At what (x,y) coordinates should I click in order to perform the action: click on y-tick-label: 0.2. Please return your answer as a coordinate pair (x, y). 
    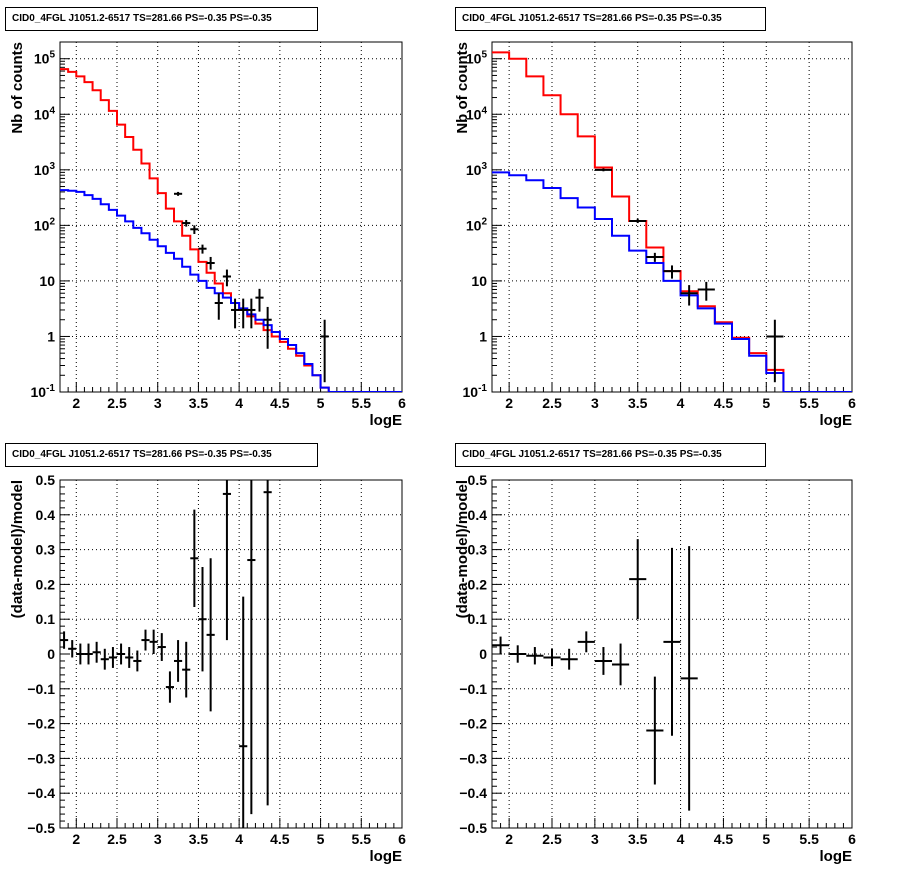
    Looking at the image, I should click on (478, 584).